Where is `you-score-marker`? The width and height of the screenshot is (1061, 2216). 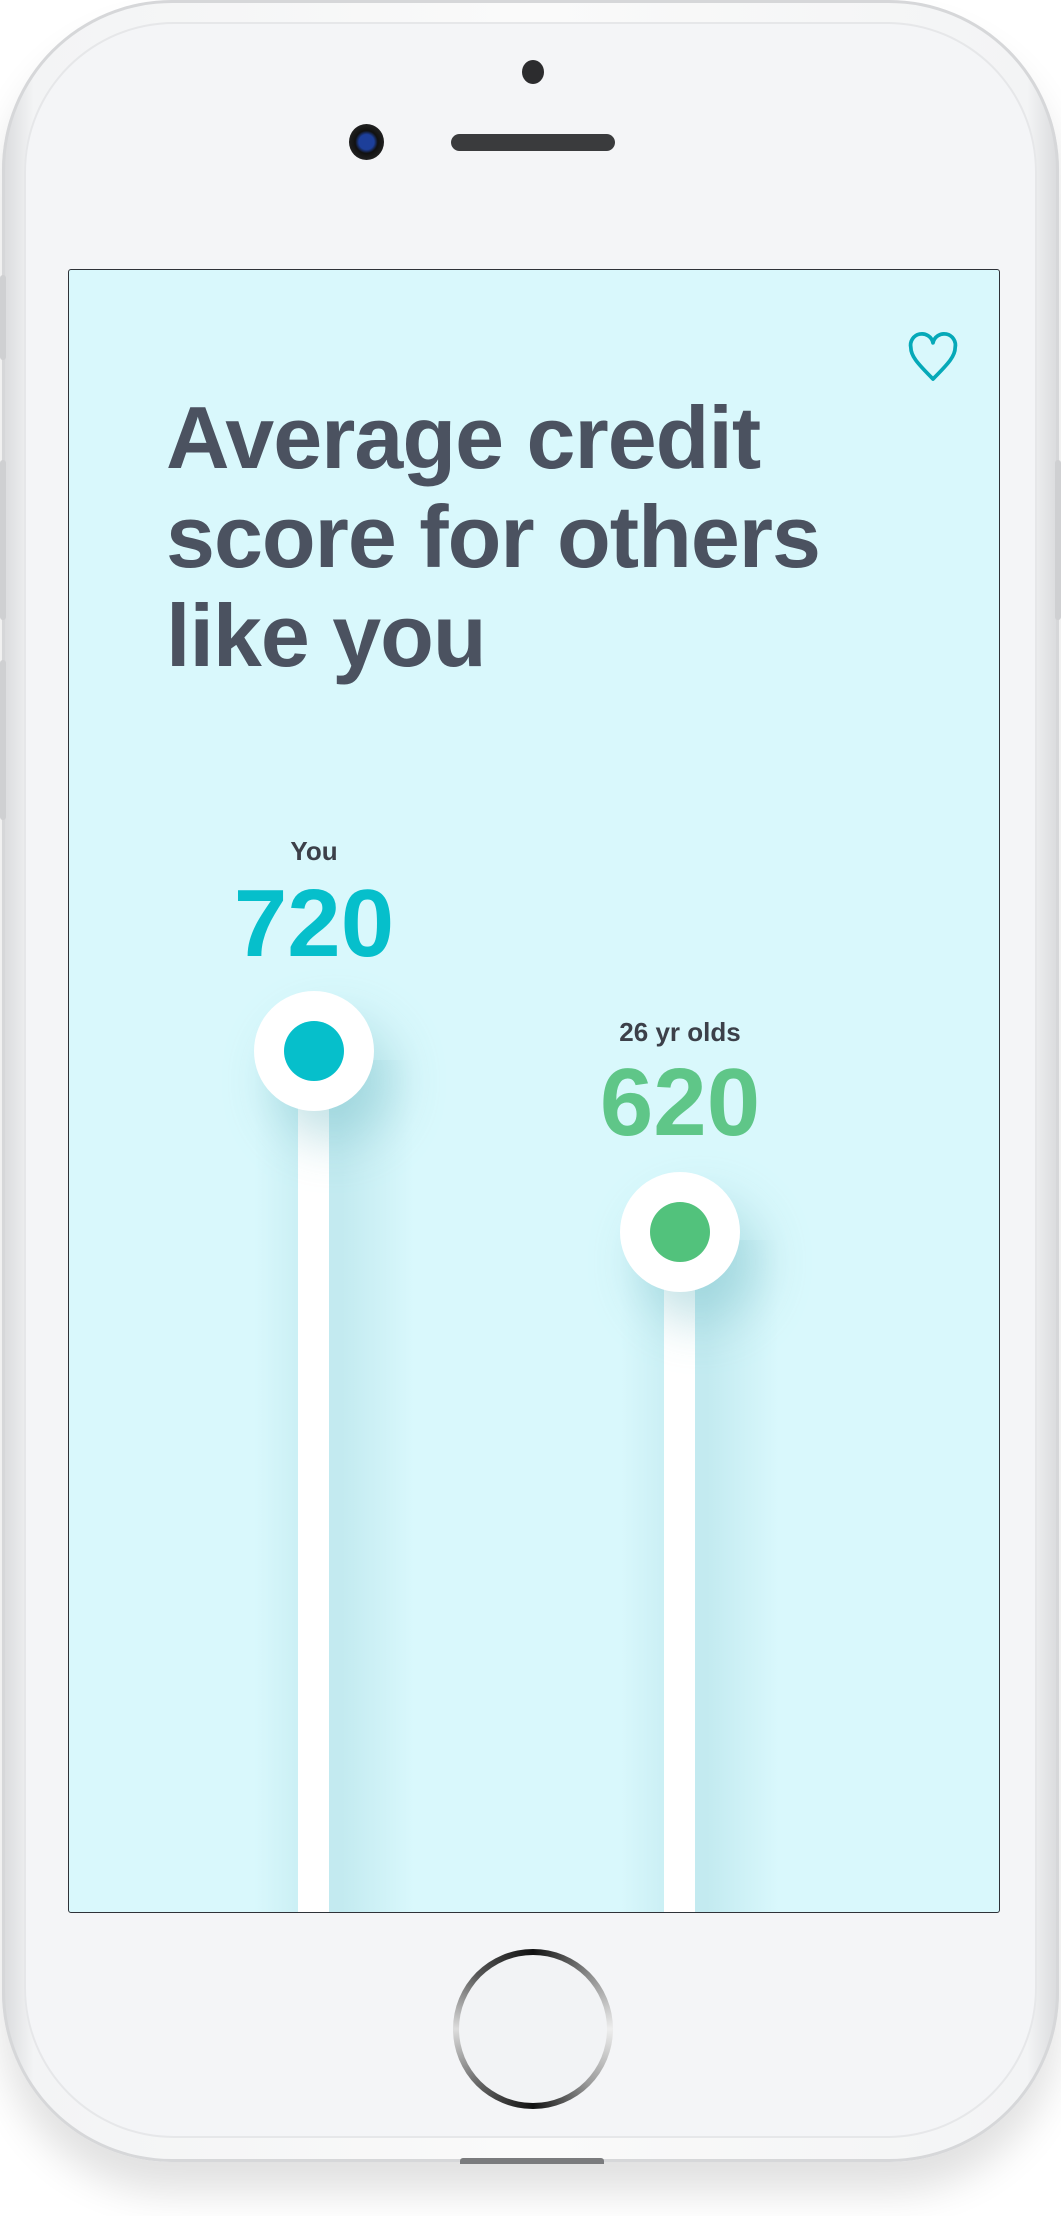
you-score-marker is located at coordinates (314, 1051).